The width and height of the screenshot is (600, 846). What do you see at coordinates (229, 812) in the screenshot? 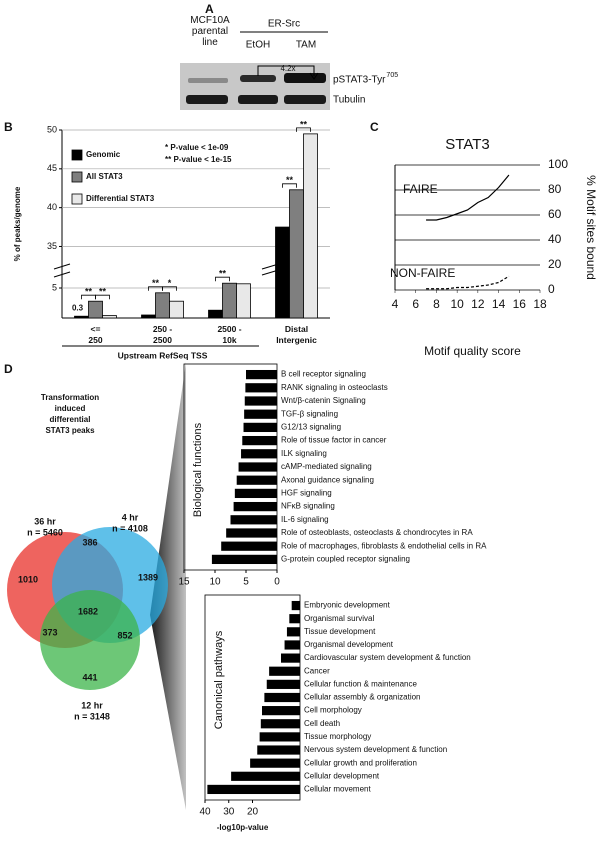
I see `x-tick-label: 30` at bounding box center [229, 812].